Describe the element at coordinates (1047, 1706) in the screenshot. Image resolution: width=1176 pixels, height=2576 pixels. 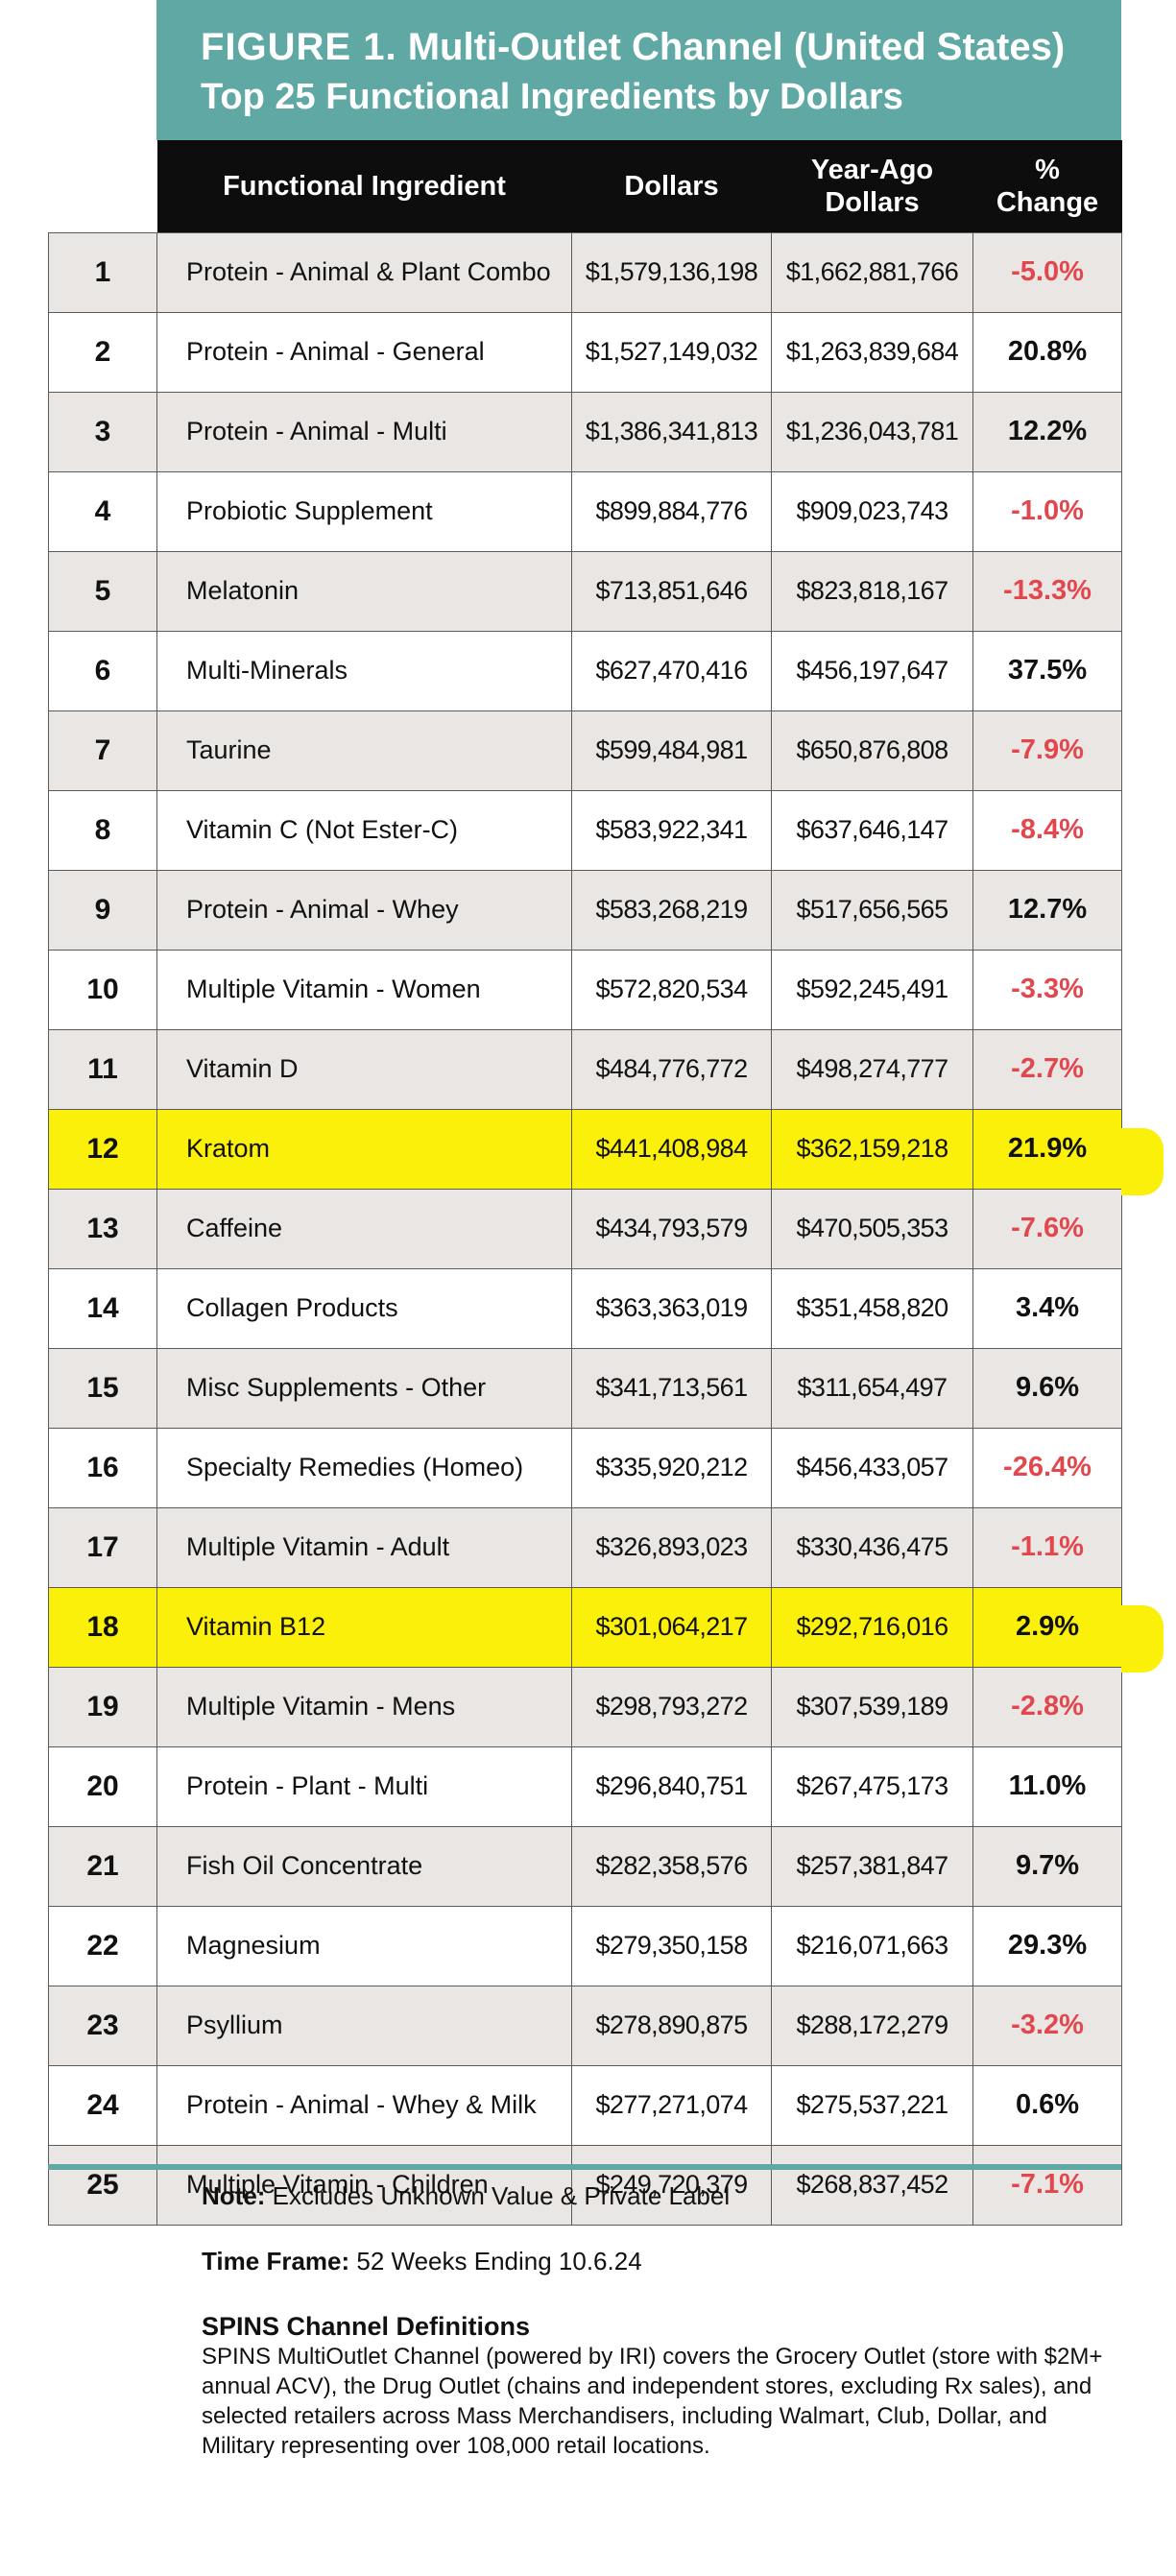
I see `percent-change-cell: -2.8%` at that location.